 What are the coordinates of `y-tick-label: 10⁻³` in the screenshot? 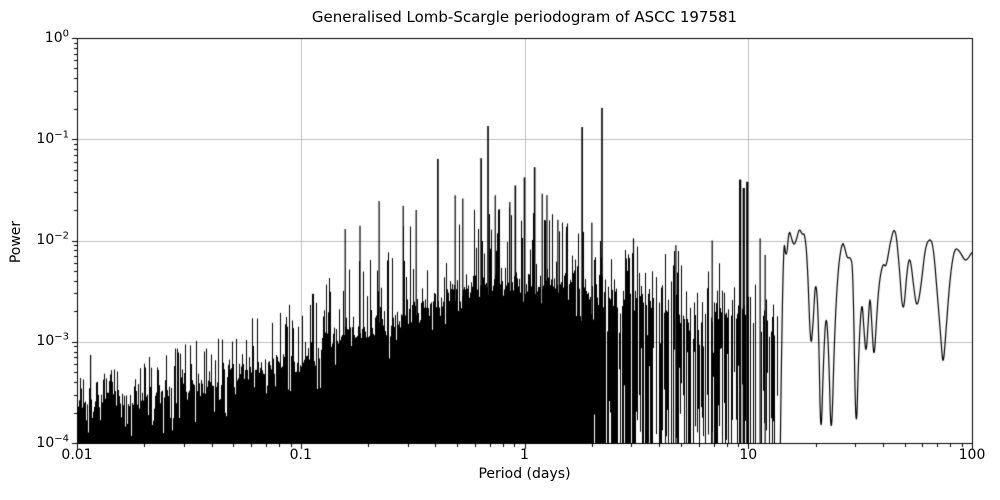 It's located at (52, 340).